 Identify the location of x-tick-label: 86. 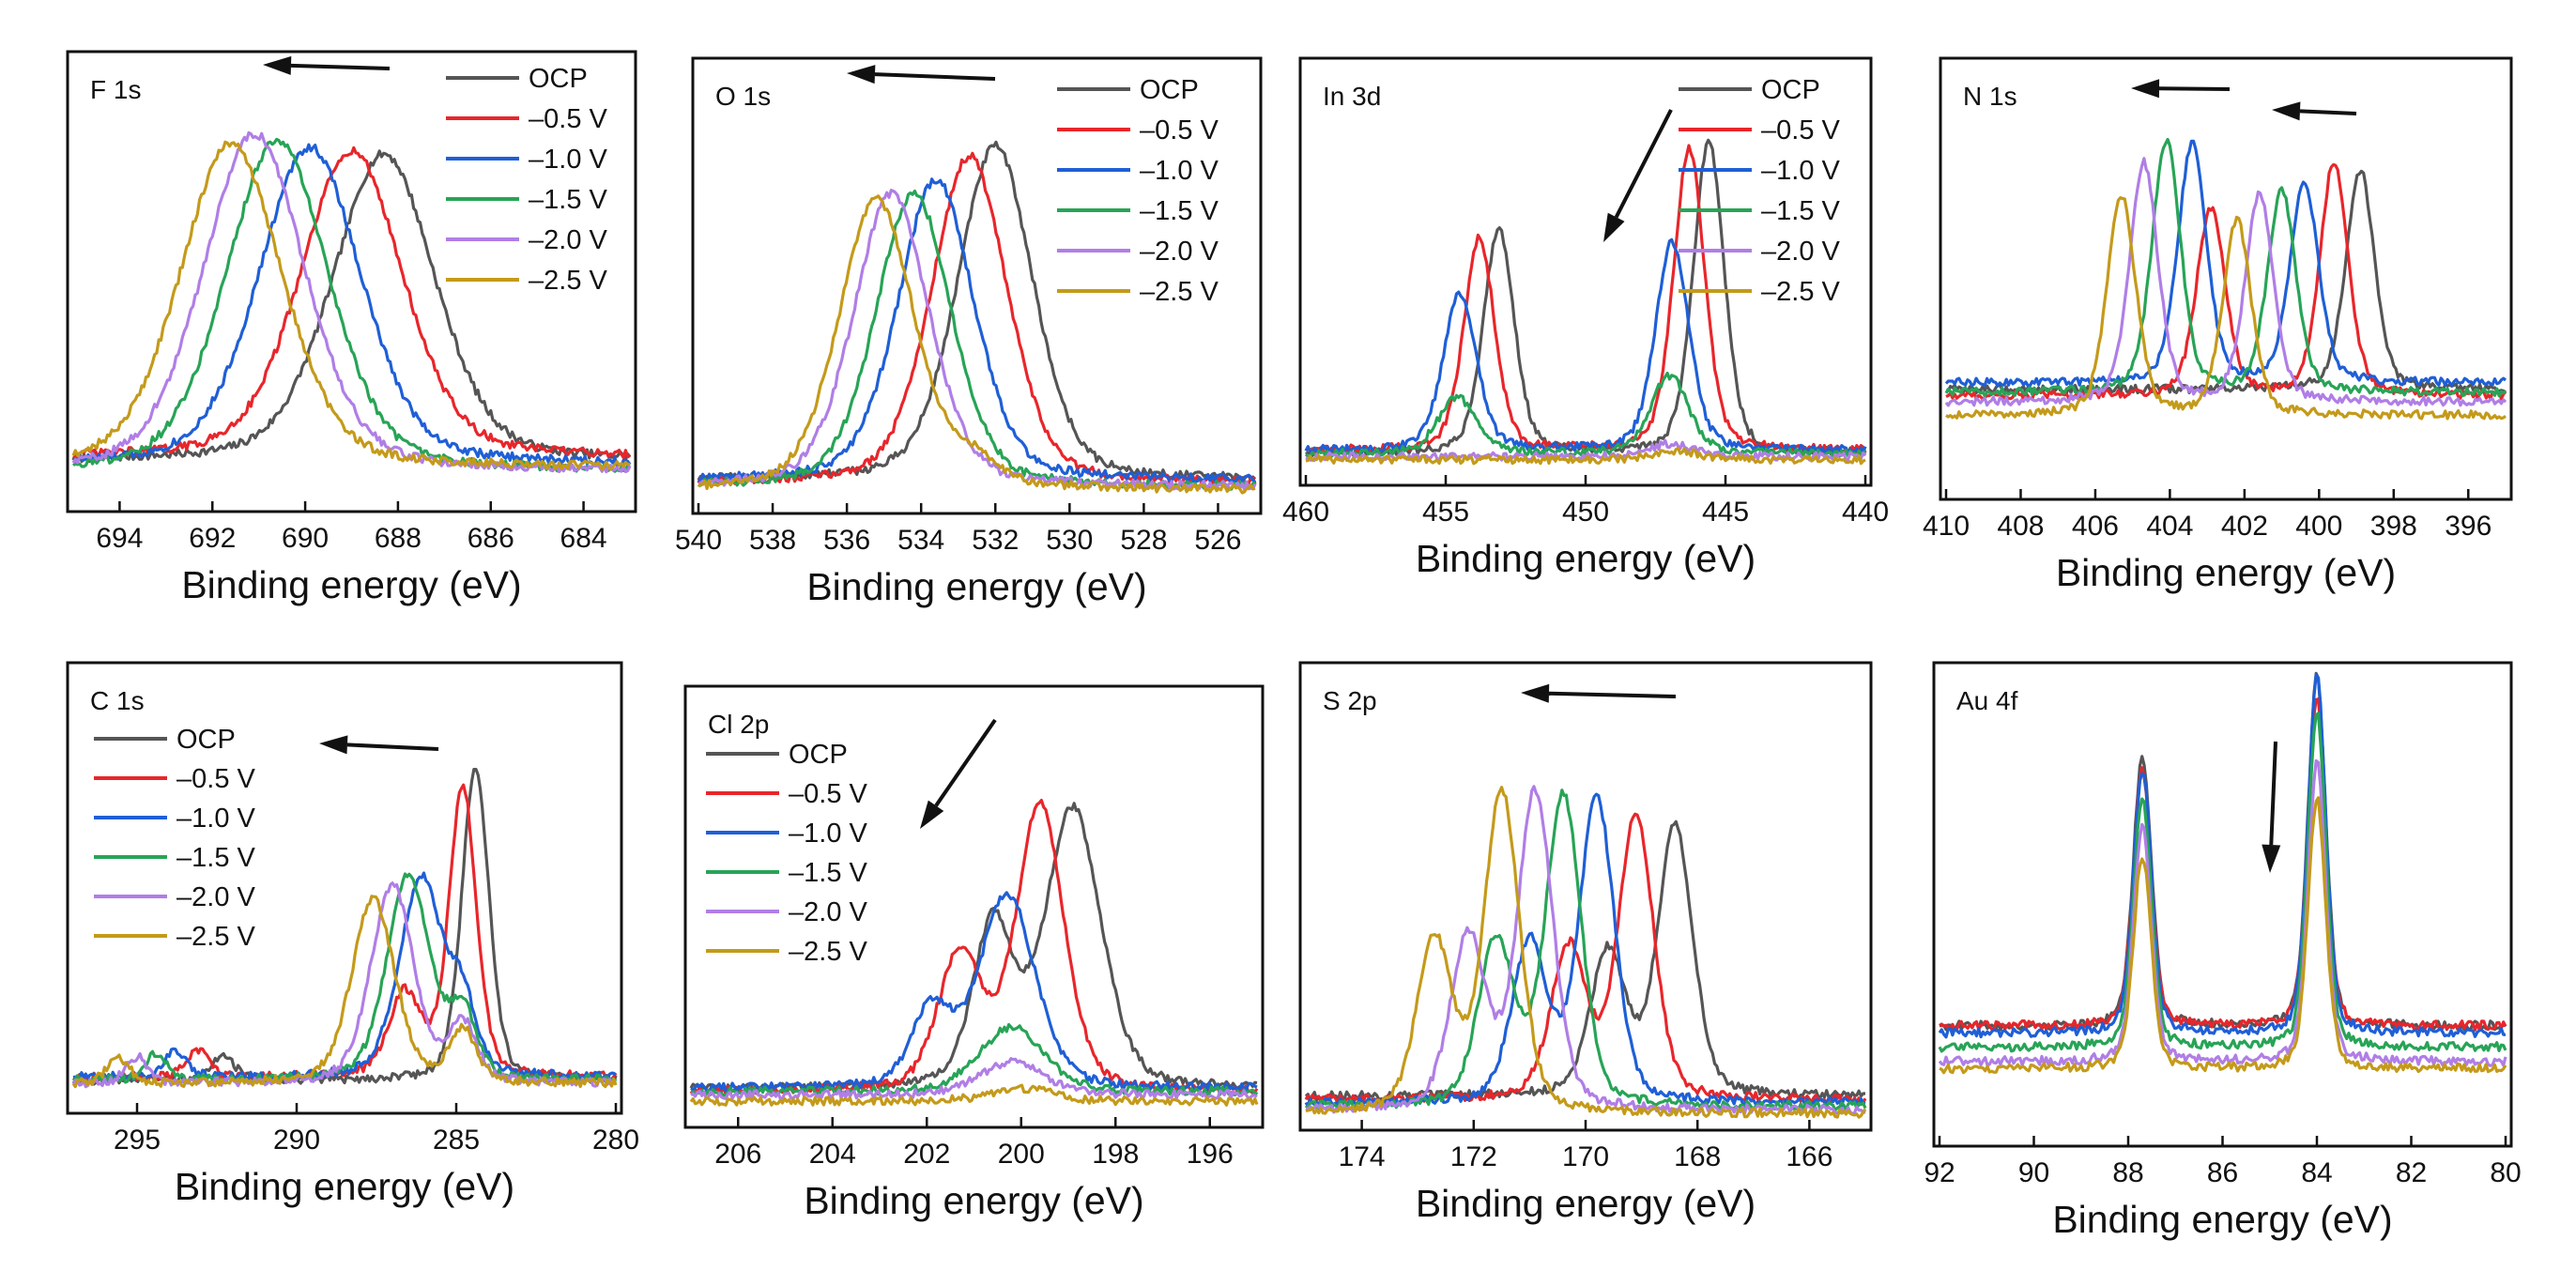
(2222, 1172).